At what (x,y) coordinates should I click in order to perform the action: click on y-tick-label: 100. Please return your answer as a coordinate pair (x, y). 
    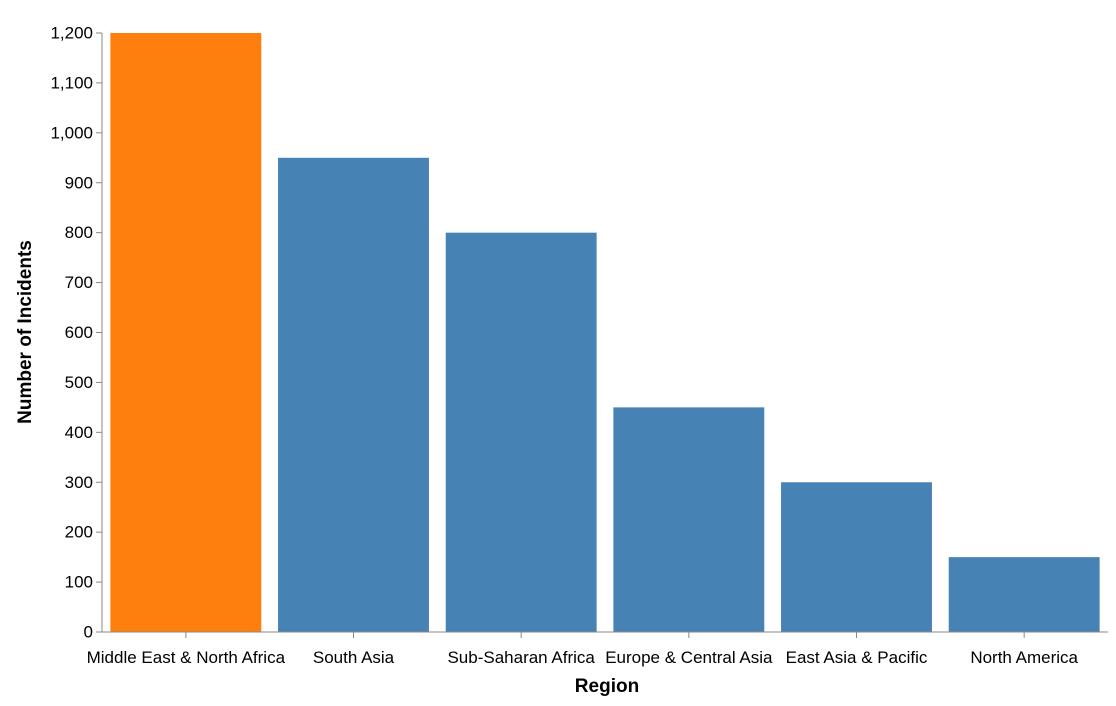
    Looking at the image, I should click on (79, 582).